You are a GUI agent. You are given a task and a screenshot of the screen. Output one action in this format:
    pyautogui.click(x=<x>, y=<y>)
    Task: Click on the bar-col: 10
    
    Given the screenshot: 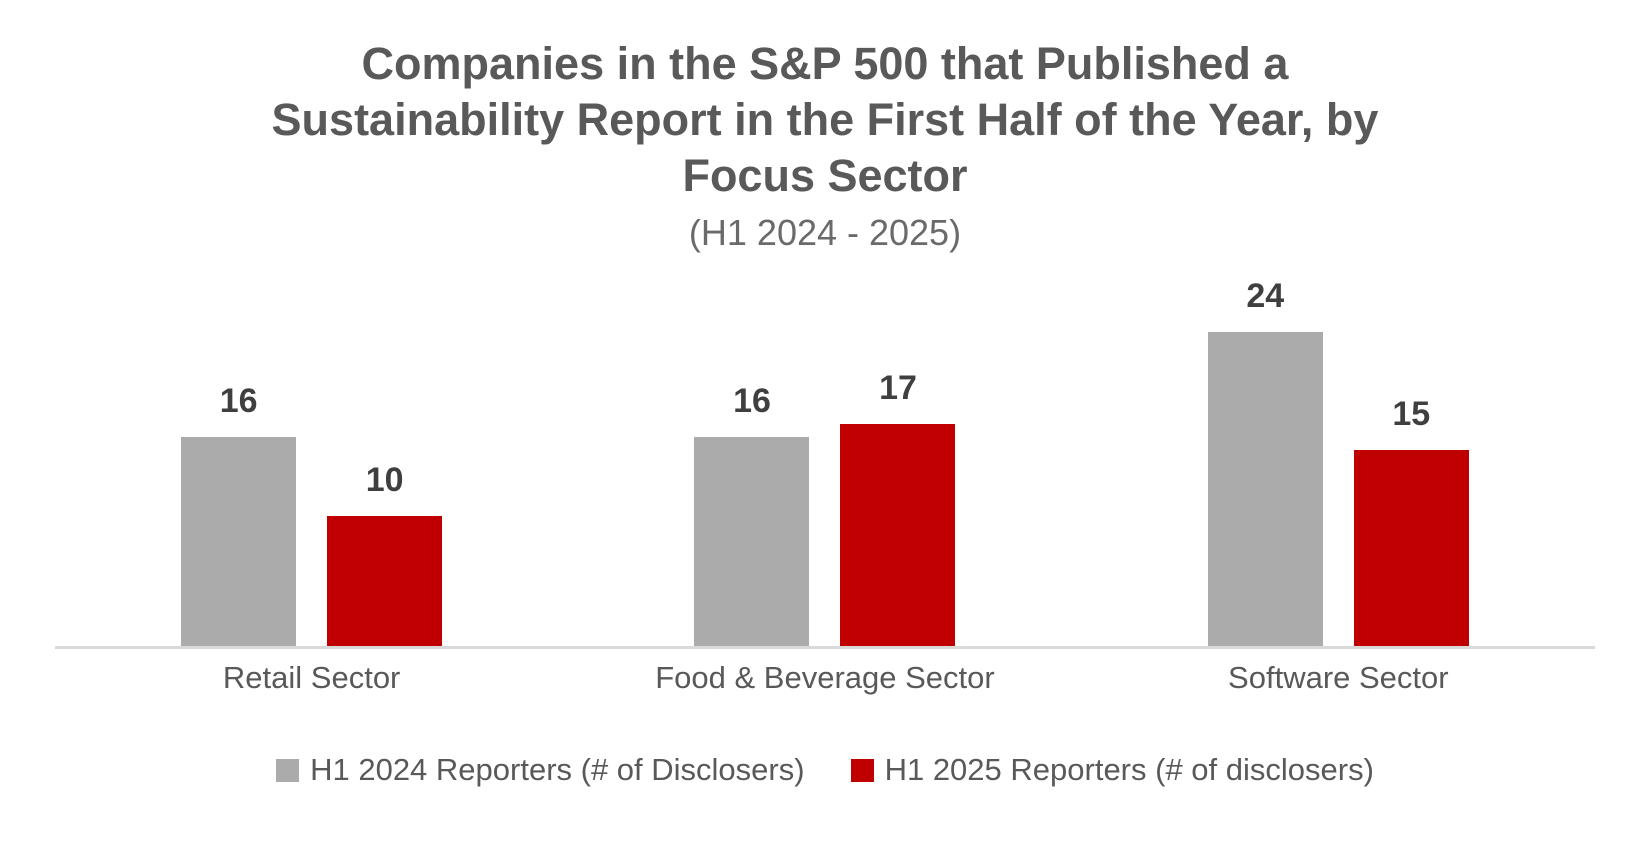 What is the action you would take?
    pyautogui.click(x=385, y=553)
    